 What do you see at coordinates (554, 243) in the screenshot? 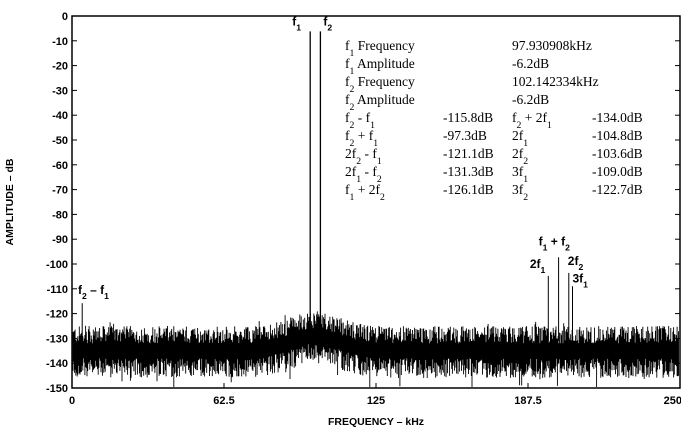
I see `tone-label: f1 + f2` at bounding box center [554, 243].